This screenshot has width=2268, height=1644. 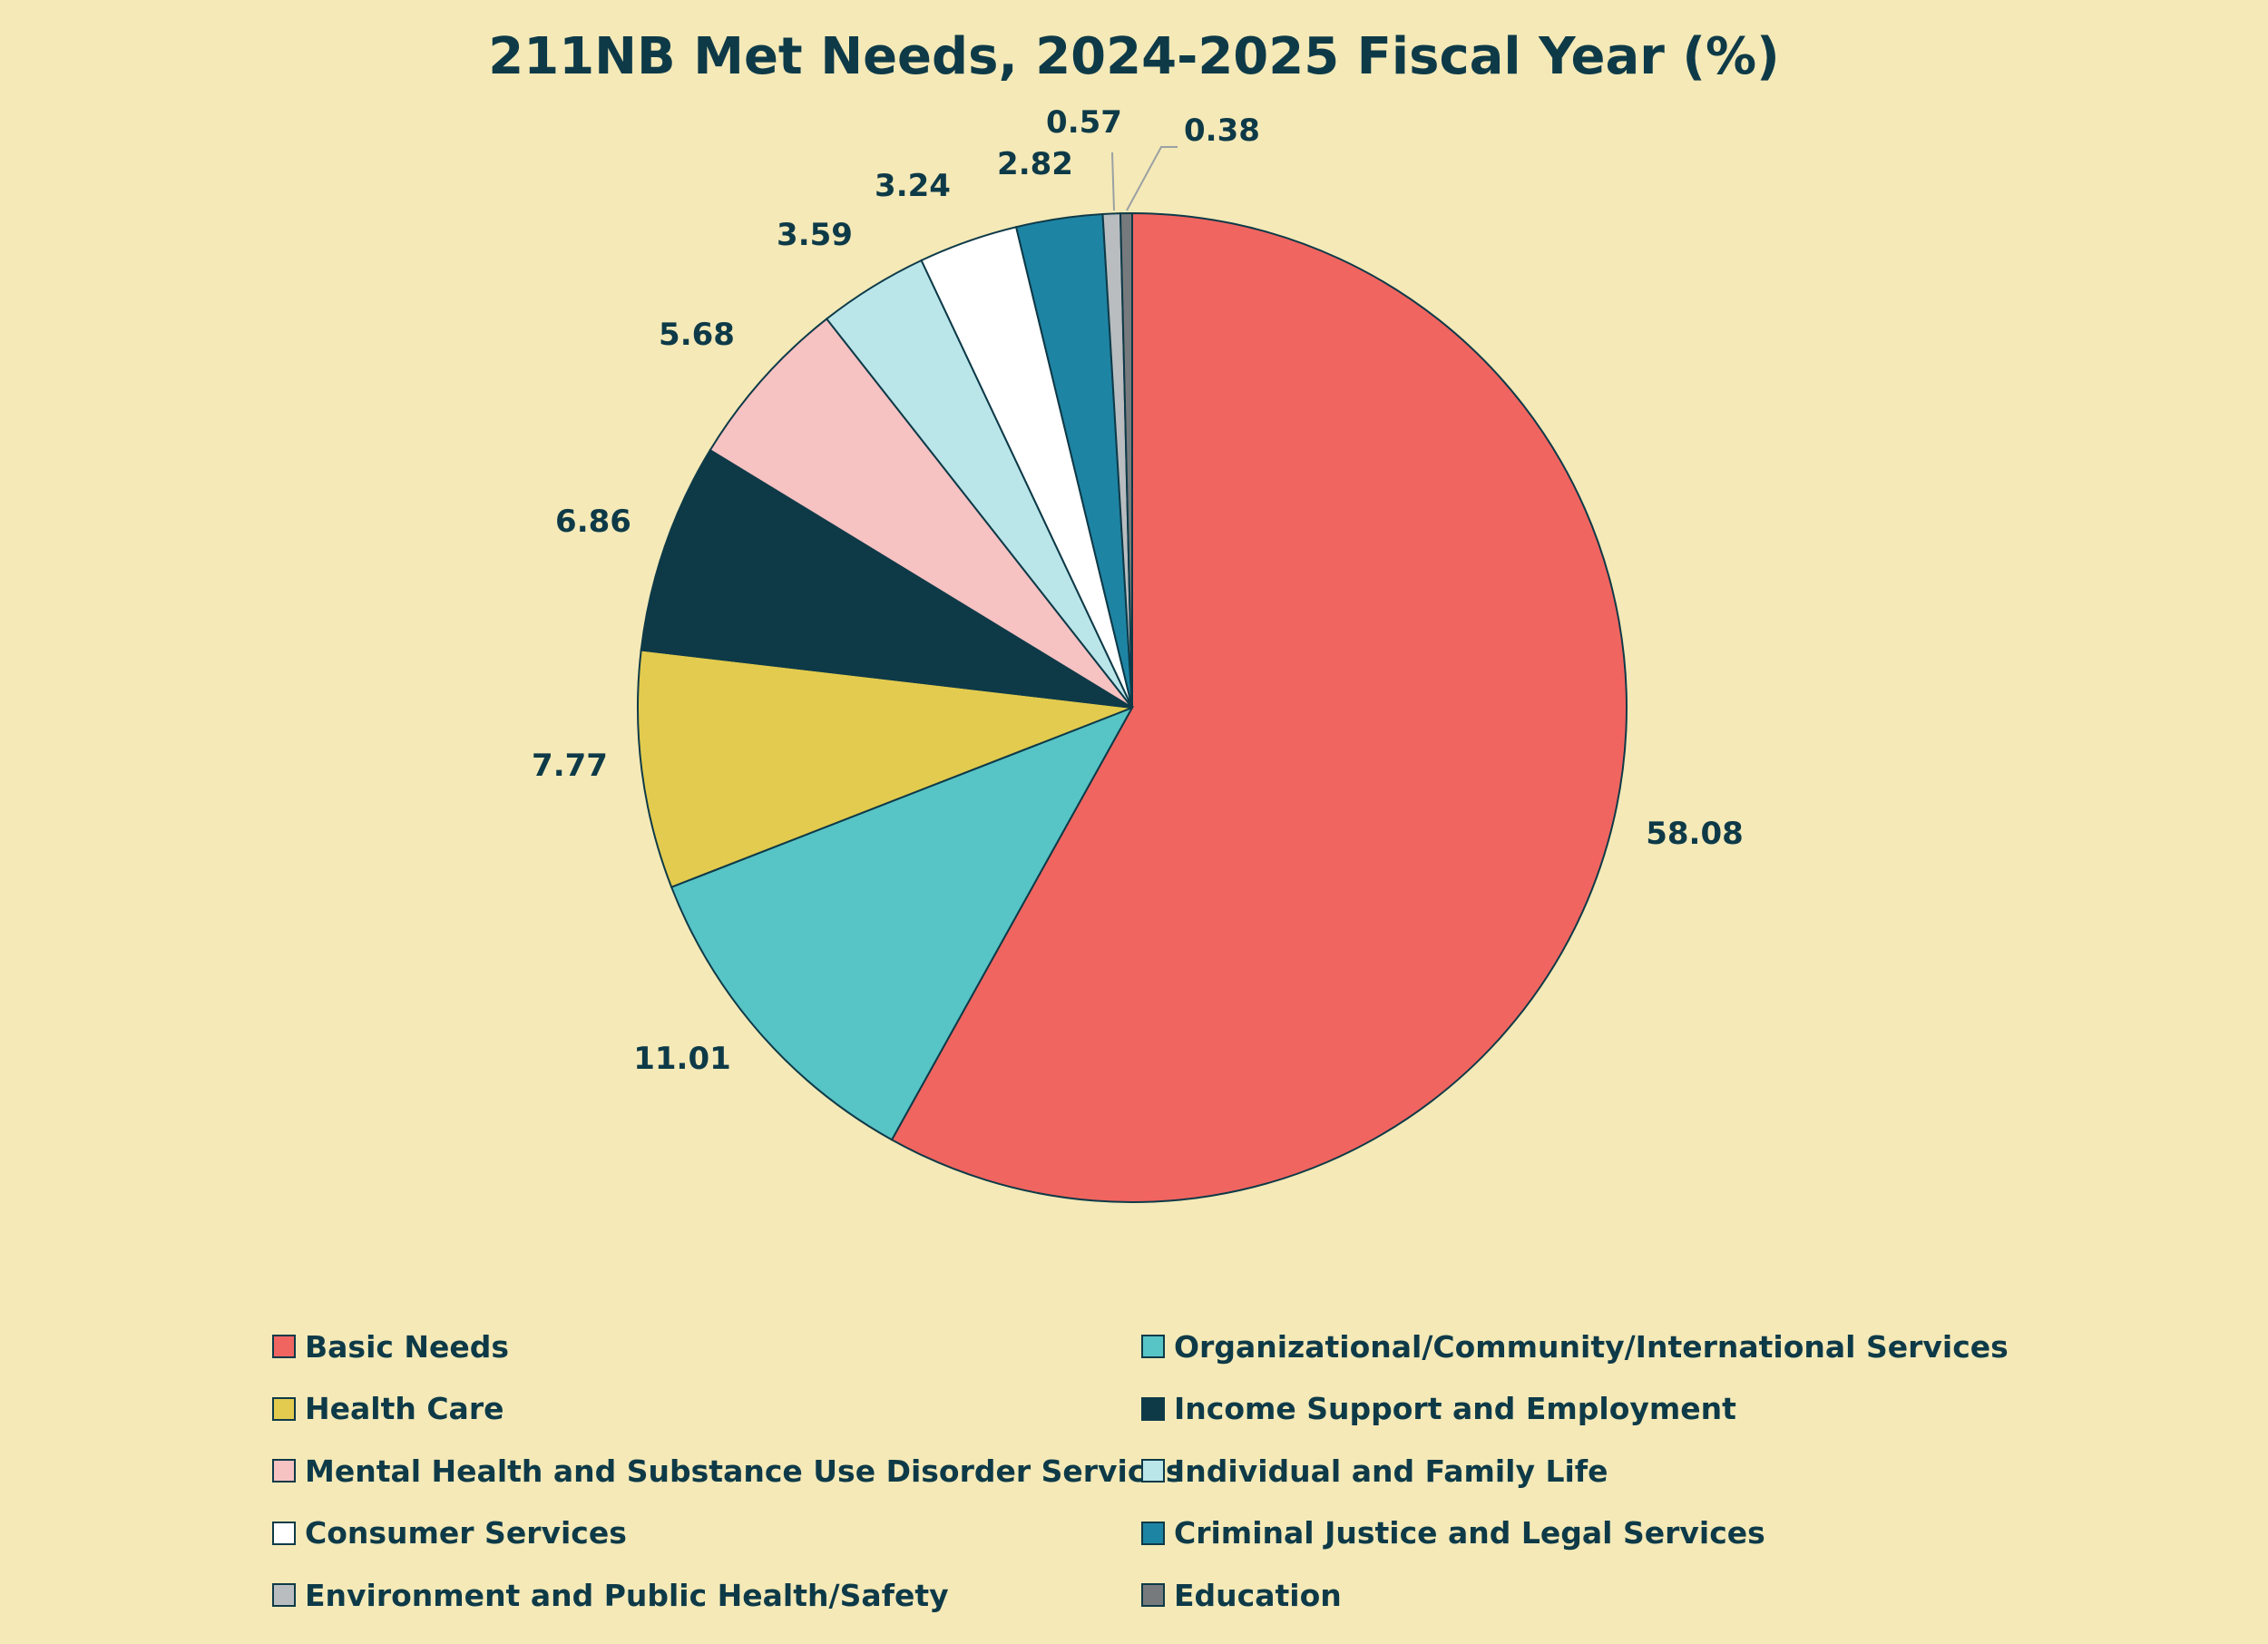 I want to click on legend-item-4: Income Support and Employment, so click(x=1439, y=1409).